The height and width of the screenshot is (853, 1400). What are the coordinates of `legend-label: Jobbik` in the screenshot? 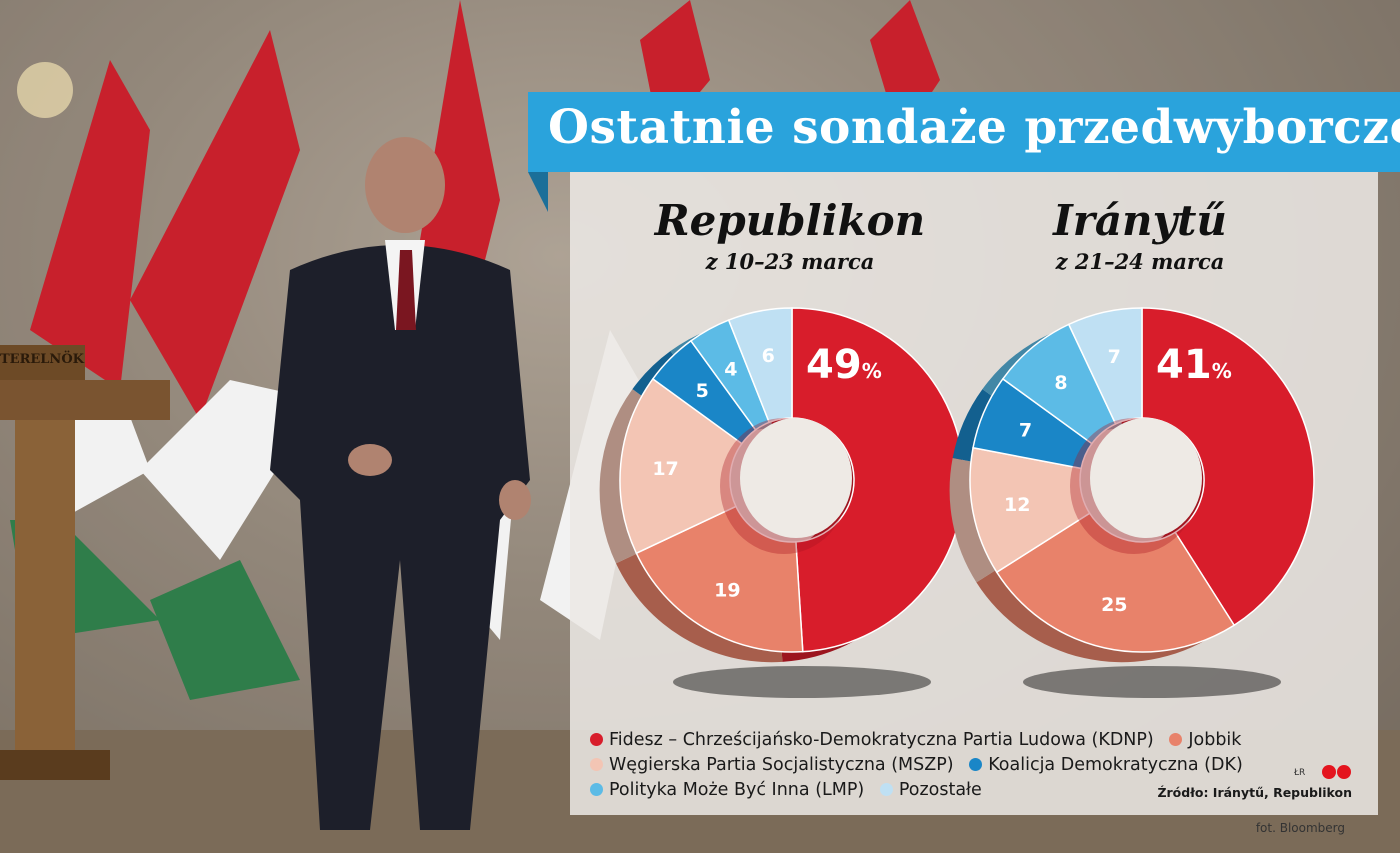 It's located at (1215, 740).